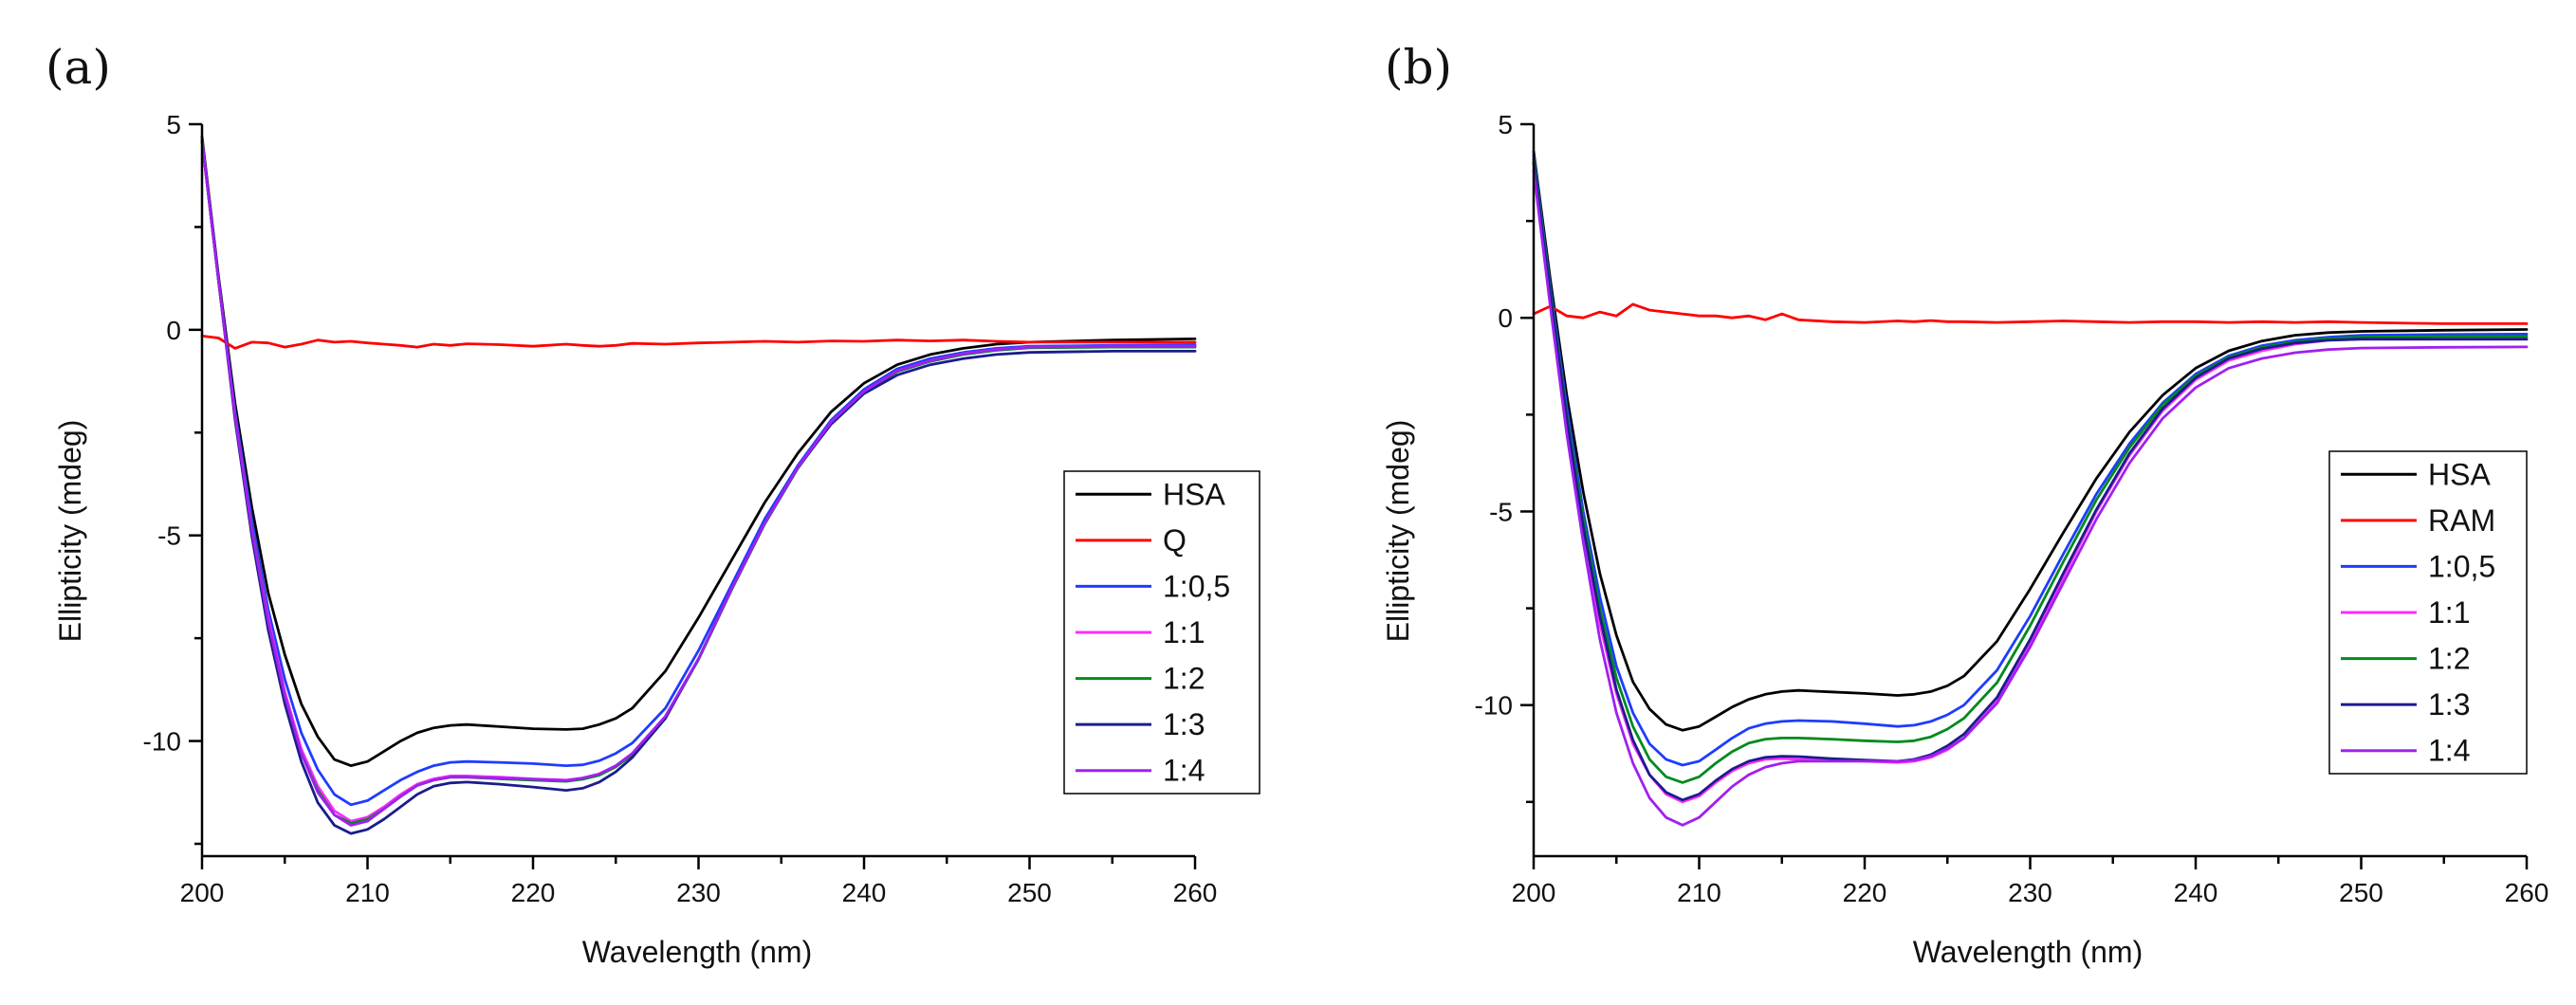  What do you see at coordinates (1196, 586) in the screenshot?
I see `panel-a-legend-label-1-0-5: 1:0,5` at bounding box center [1196, 586].